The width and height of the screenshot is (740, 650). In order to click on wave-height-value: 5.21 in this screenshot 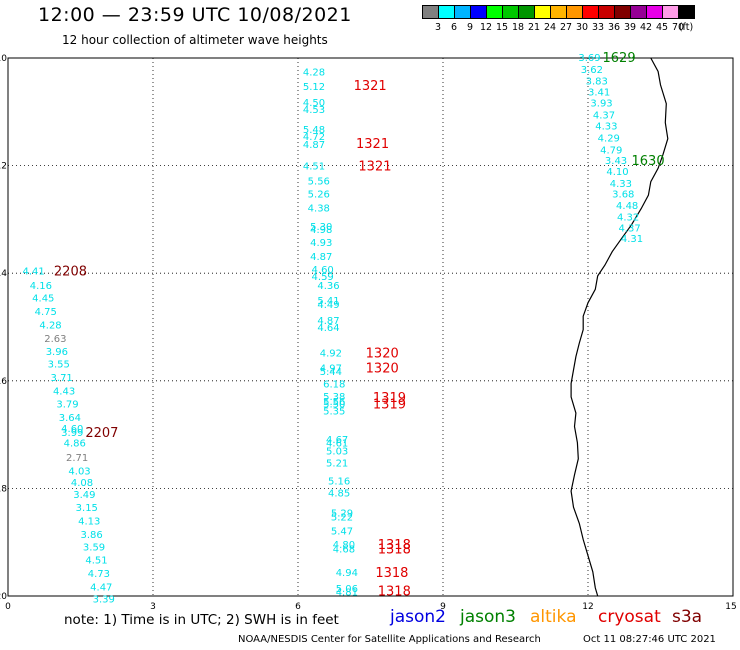, I will do `click(337, 464)`.